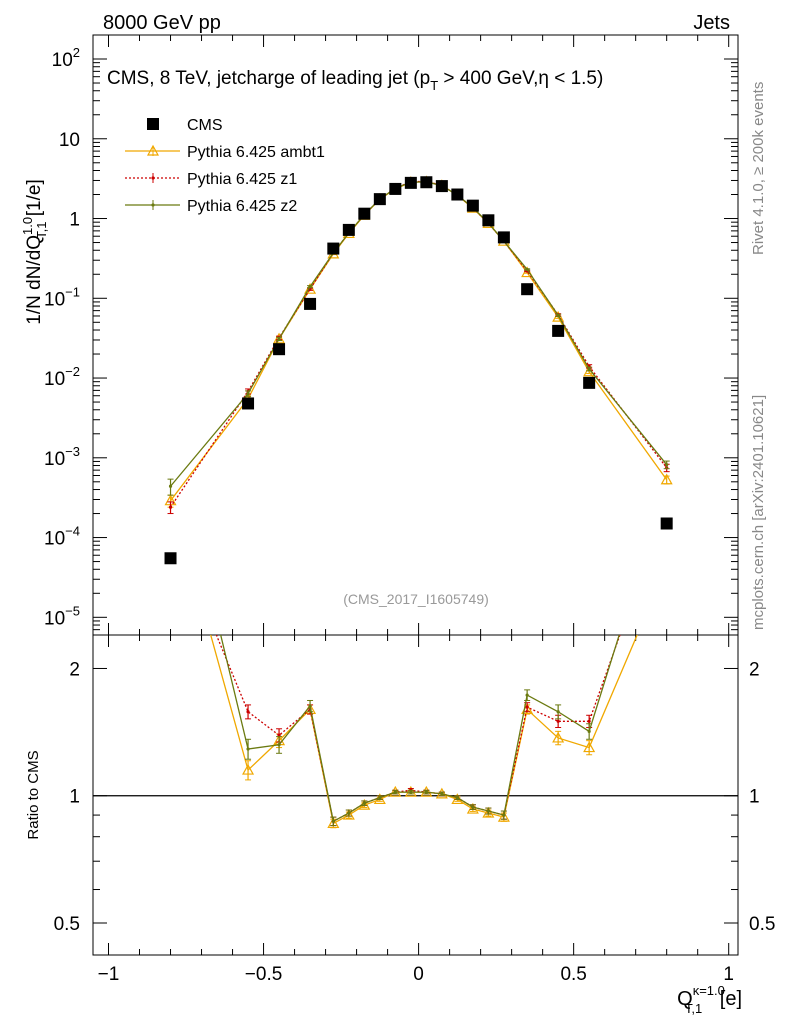 This screenshot has width=786, height=1024. I want to click on y-tick-label-exp: −5, so click(72, 610).